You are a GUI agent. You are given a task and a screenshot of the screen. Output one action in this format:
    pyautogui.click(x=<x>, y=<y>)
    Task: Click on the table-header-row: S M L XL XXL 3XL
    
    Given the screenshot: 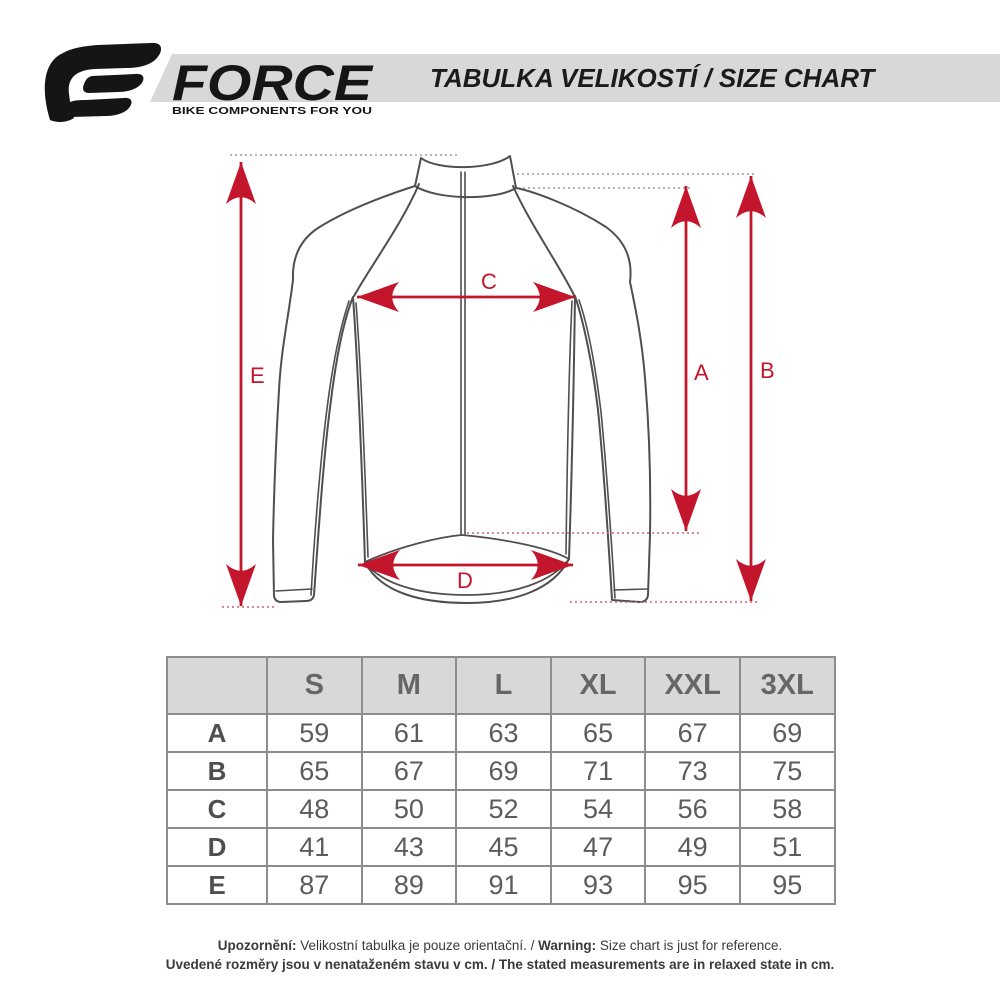 What is the action you would take?
    pyautogui.click(x=501, y=685)
    